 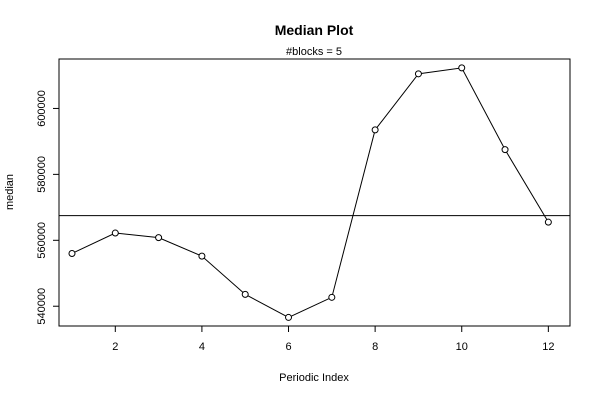 I want to click on y-tick-label: 600000, so click(x=42, y=108).